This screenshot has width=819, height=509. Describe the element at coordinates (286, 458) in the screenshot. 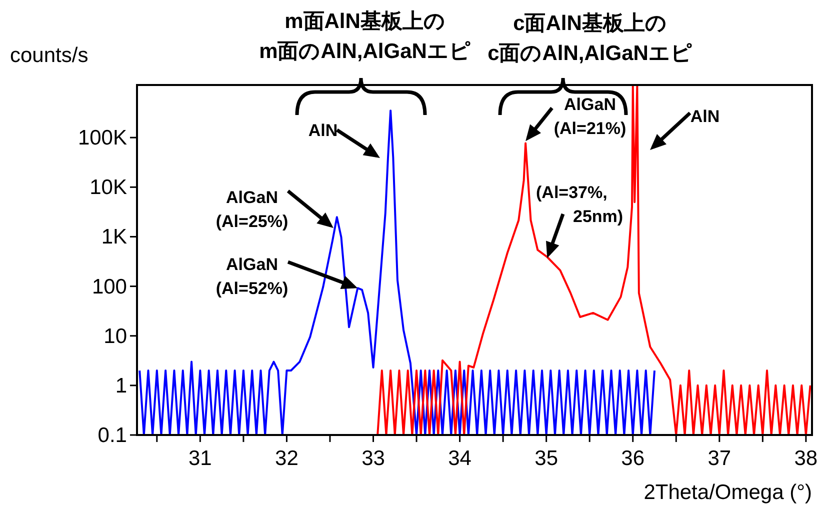

I see `x-tick-label: 32` at that location.